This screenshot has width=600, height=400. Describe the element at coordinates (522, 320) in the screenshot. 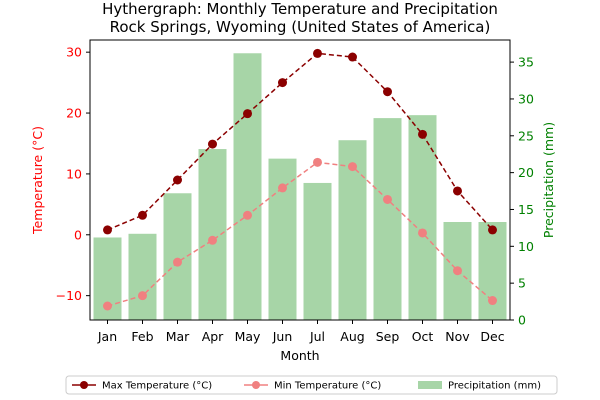

I see `y-right-tick-label: 0` at that location.